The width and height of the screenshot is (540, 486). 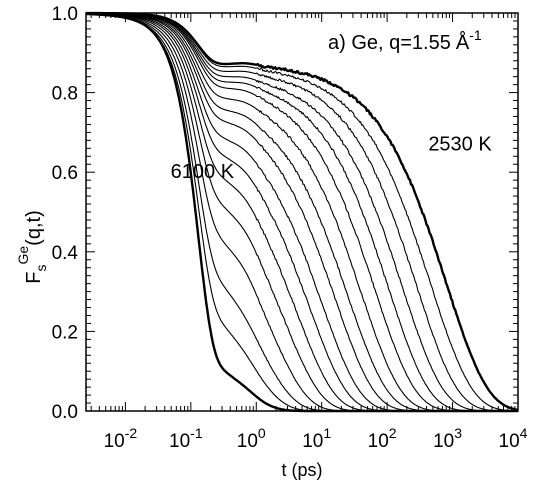 I want to click on x-tick-labels: 10⁻² 10⁻¹ 10⁰ 10¹ 10² 10³ 10⁴, so click(x=316, y=438).